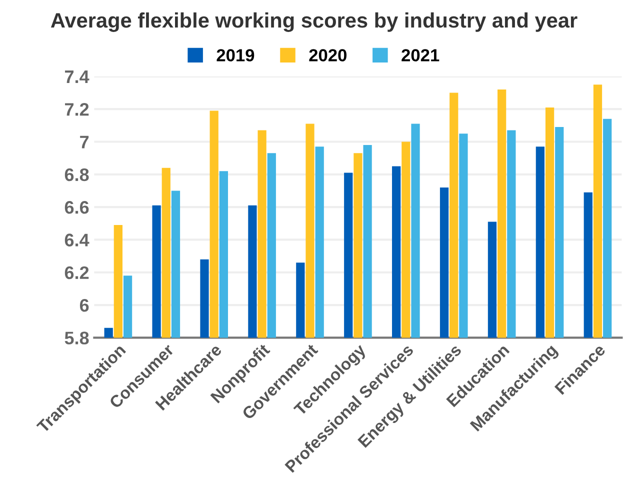  What do you see at coordinates (76, 273) in the screenshot?
I see `y-tick-label: 6.2` at bounding box center [76, 273].